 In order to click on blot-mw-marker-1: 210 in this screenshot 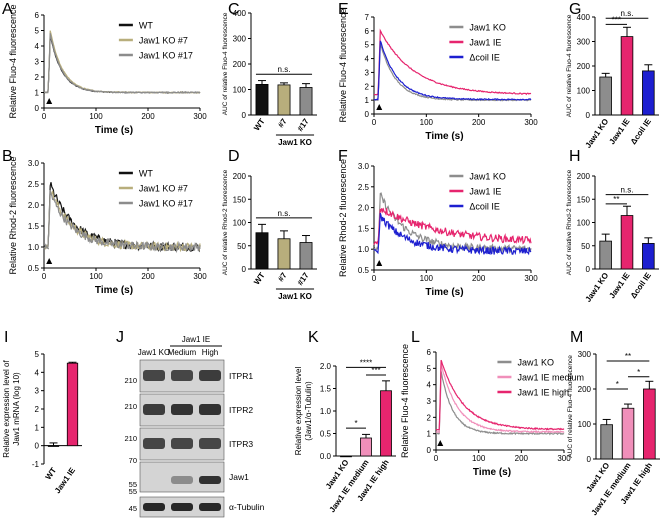, I will do `click(130, 406)`.